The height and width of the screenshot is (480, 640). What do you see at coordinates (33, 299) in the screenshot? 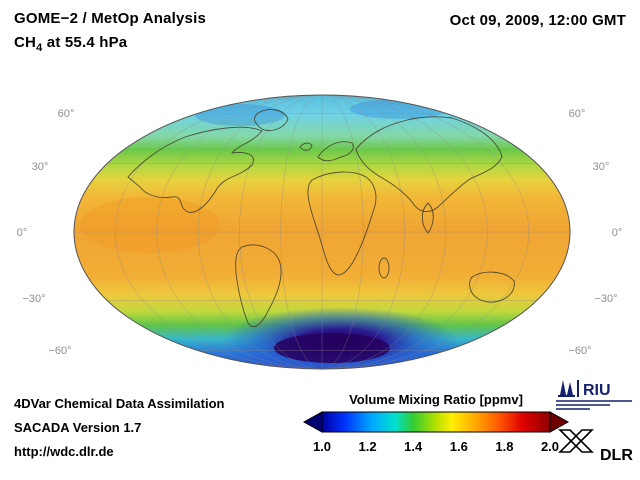
I see `lat-label-left-m30: −30°` at bounding box center [33, 299].